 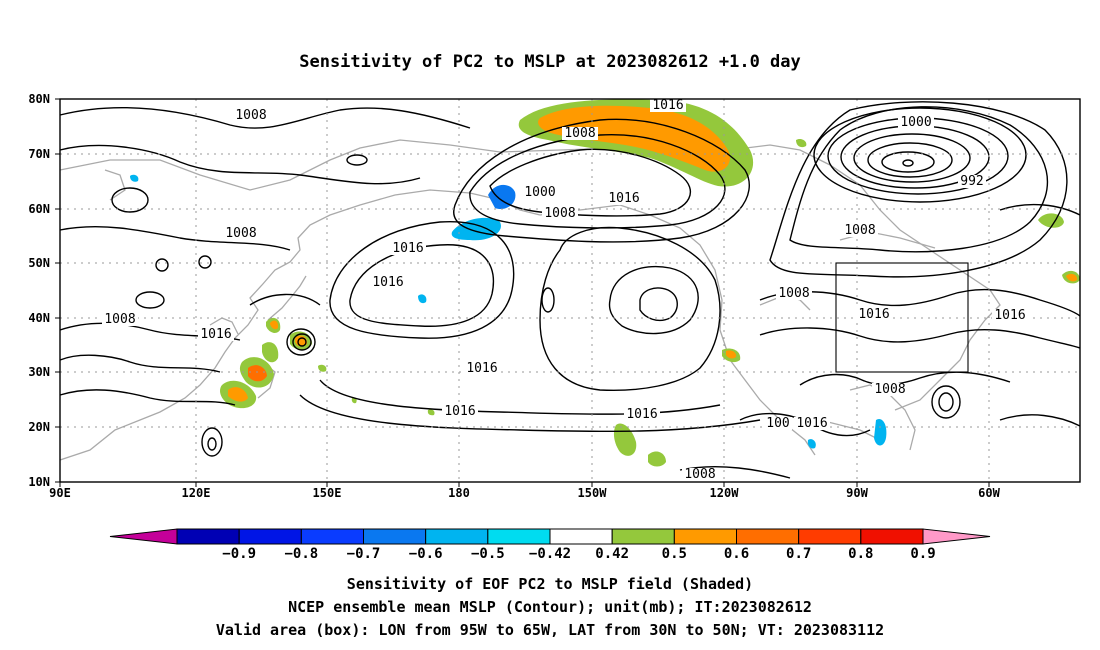 I want to click on colorbar-upper-triangle, so click(x=956, y=536).